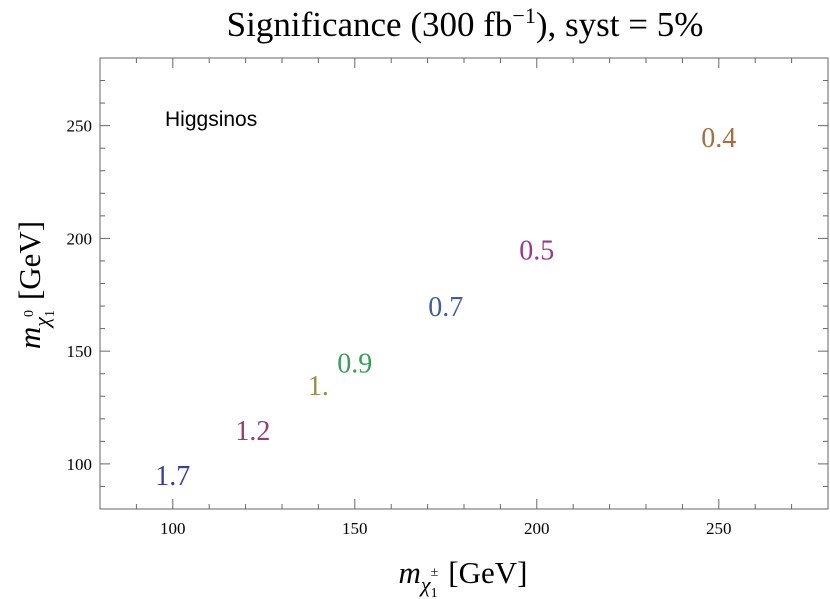  I want to click on significance-label: 0.7, so click(445, 307).